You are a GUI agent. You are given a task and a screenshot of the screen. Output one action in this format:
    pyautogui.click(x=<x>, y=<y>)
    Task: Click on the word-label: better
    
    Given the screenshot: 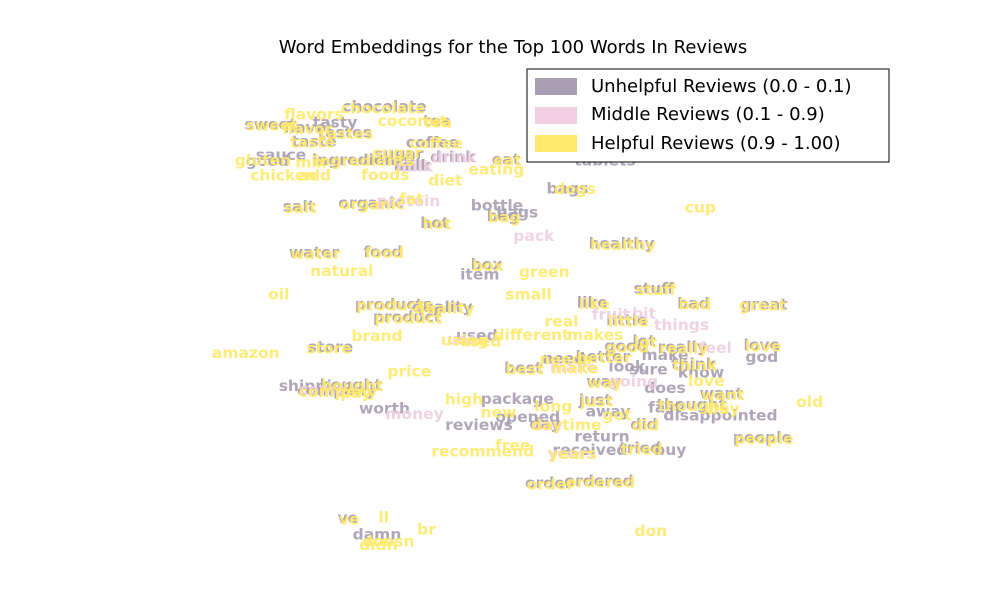 What is the action you would take?
    pyautogui.click(x=604, y=358)
    